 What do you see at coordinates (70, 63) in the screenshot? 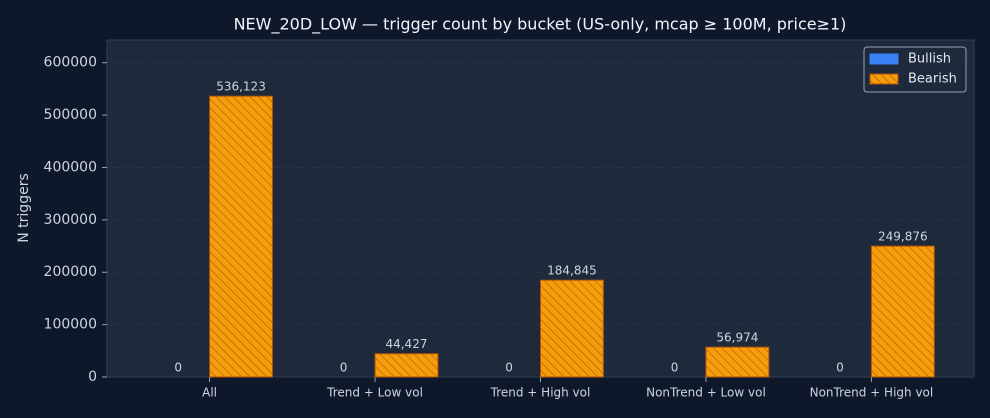
I see `y-tick-label: 600000` at bounding box center [70, 63].